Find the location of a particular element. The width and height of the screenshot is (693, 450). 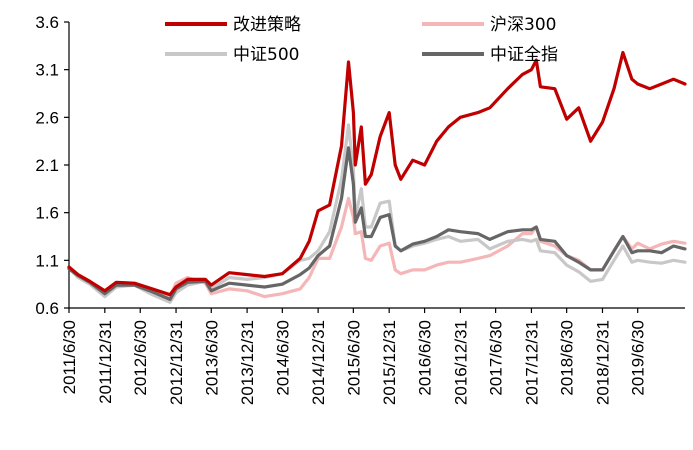

legend-item-3: 中证全指 is located at coordinates (490, 55).